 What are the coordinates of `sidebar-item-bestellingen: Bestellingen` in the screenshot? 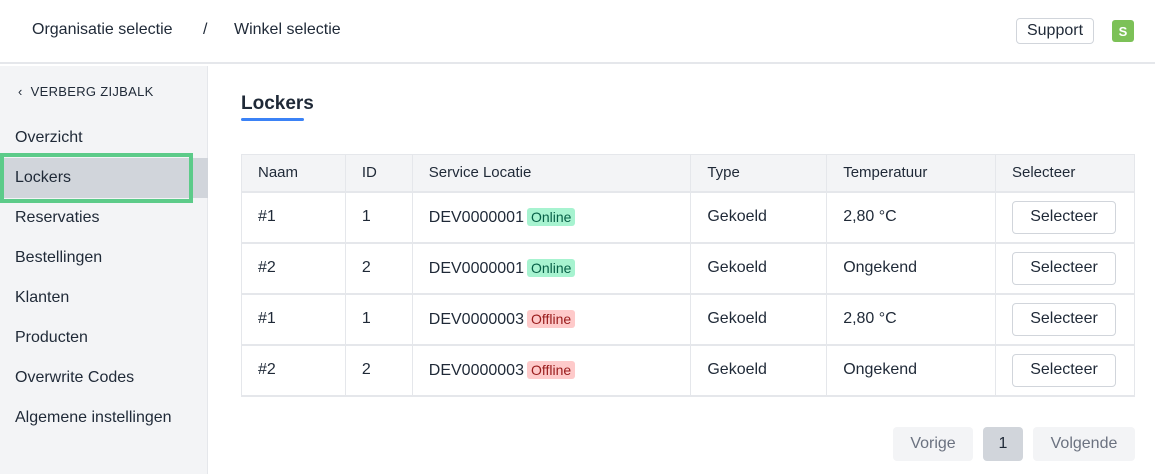 It's located at (59, 257).